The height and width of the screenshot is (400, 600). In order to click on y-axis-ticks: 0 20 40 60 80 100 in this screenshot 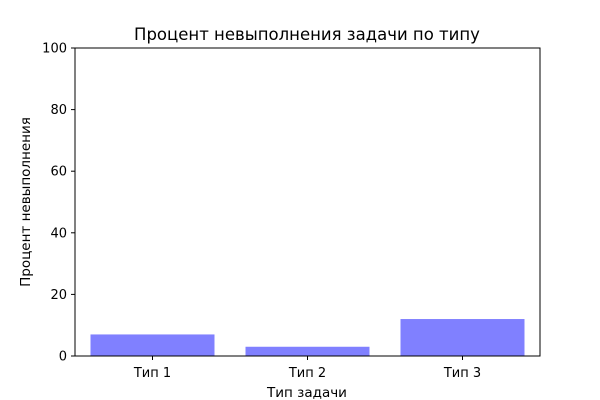, I will do `click(58, 203)`.